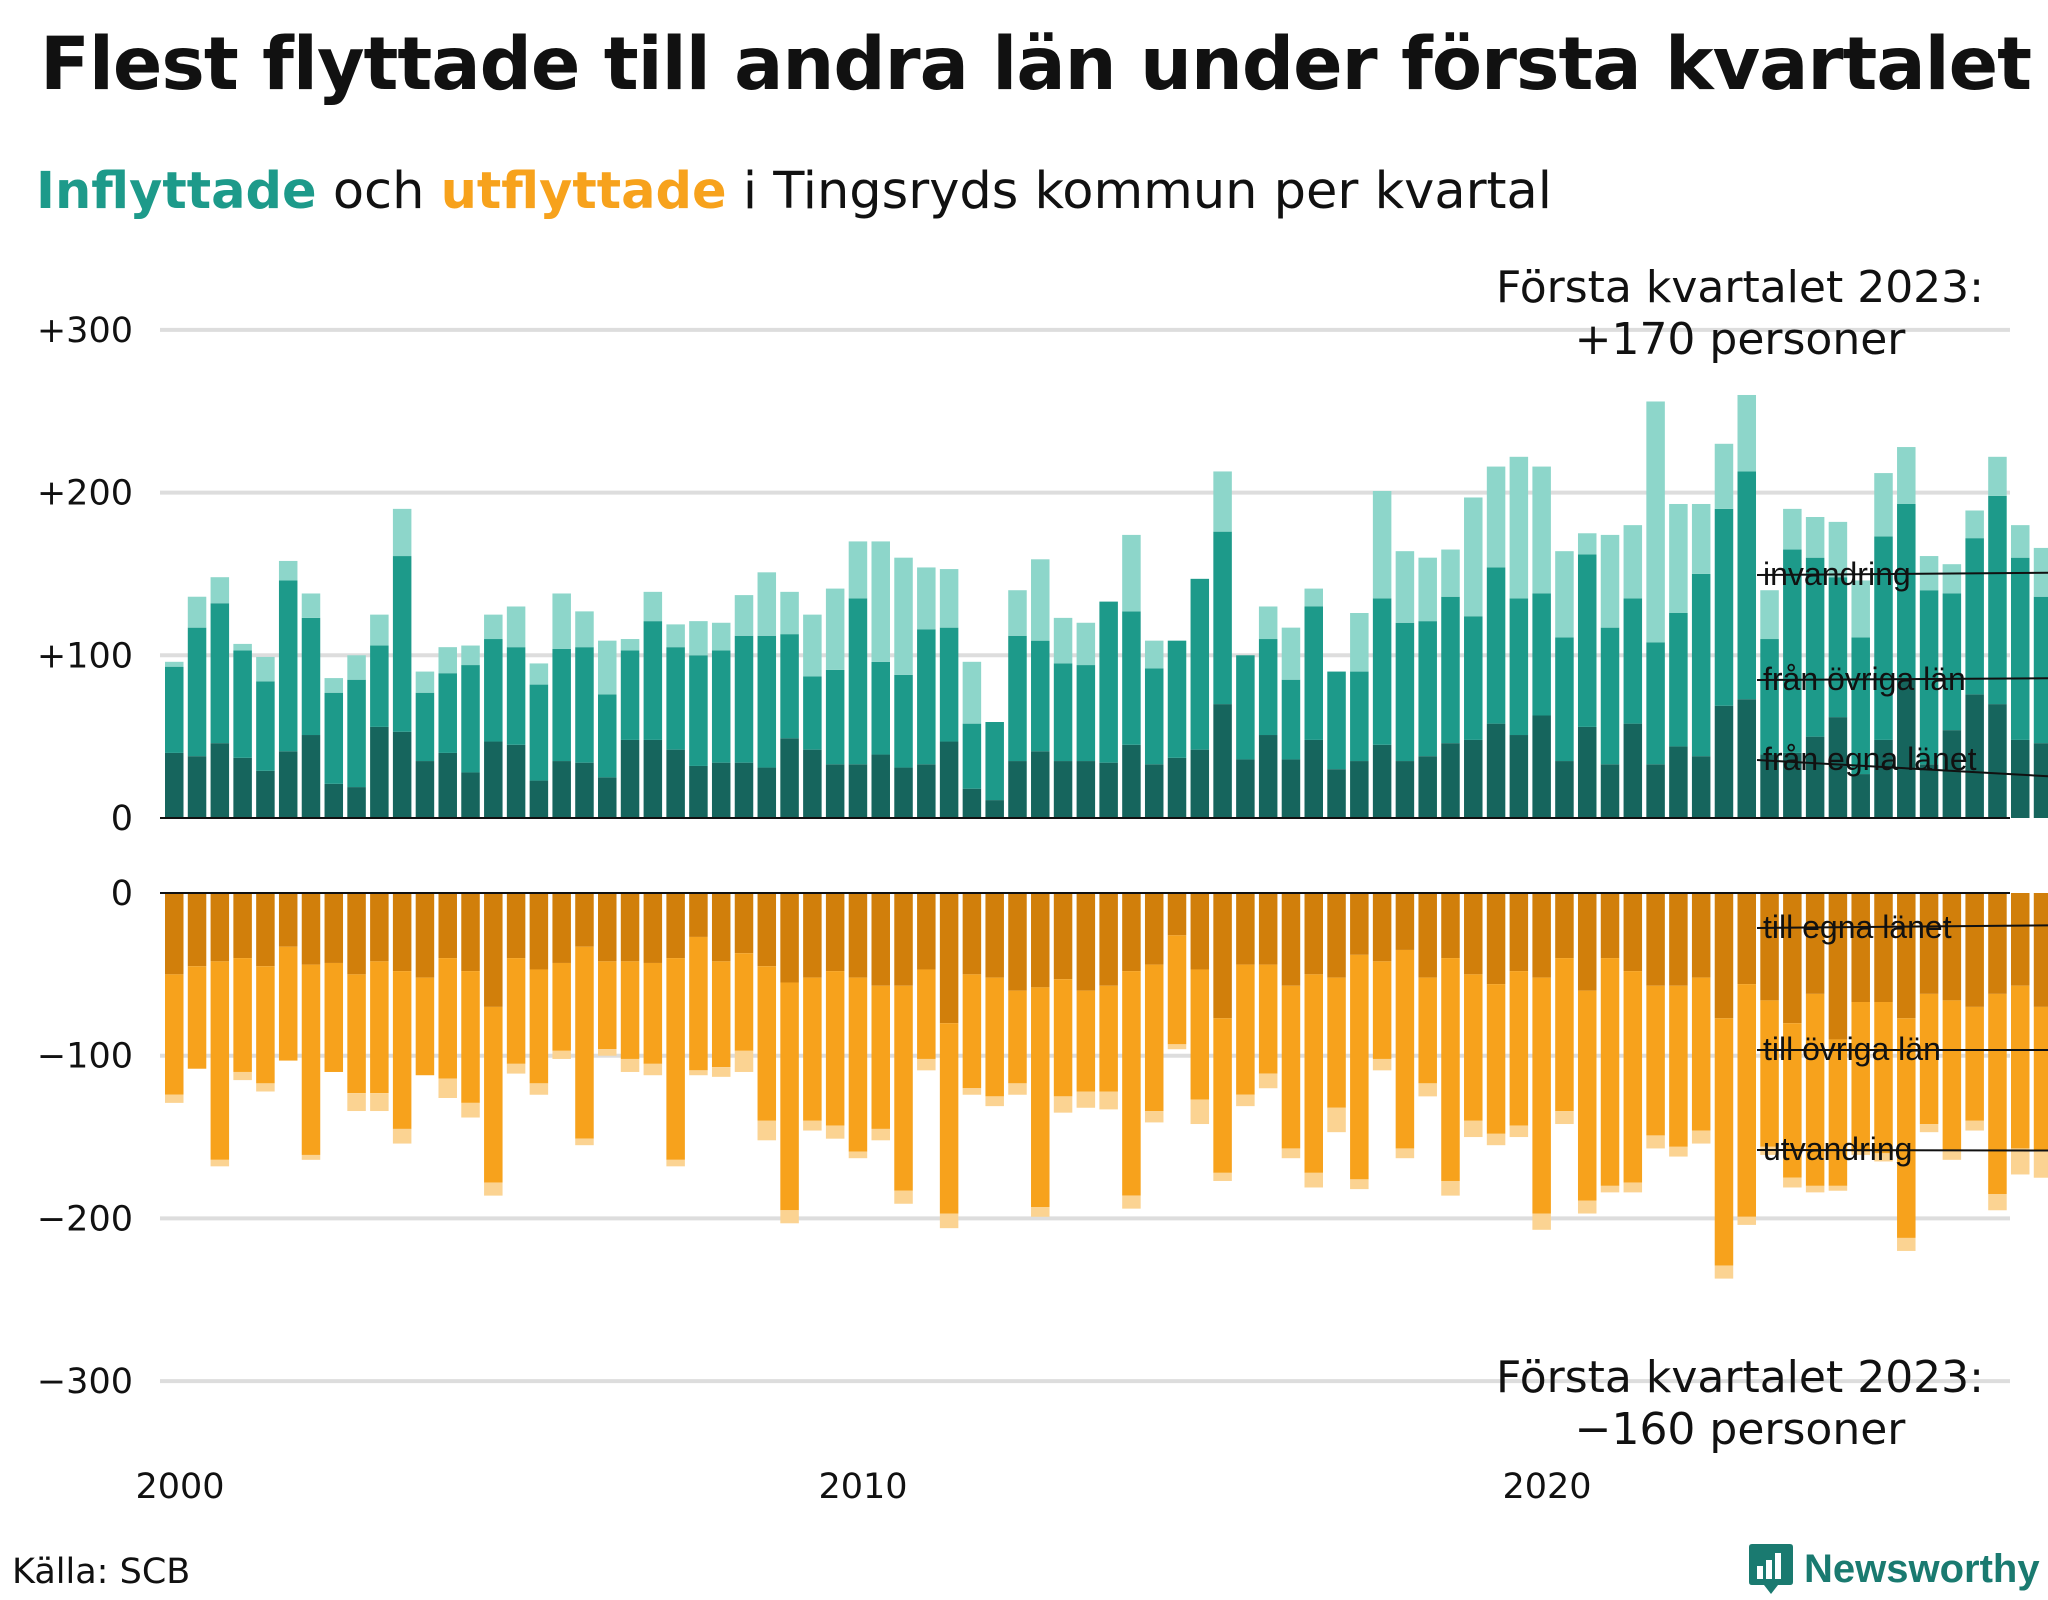 The image size is (2048, 1600). Describe the element at coordinates (1922, 1568) in the screenshot. I see `brand-name: Newsworthy` at that location.